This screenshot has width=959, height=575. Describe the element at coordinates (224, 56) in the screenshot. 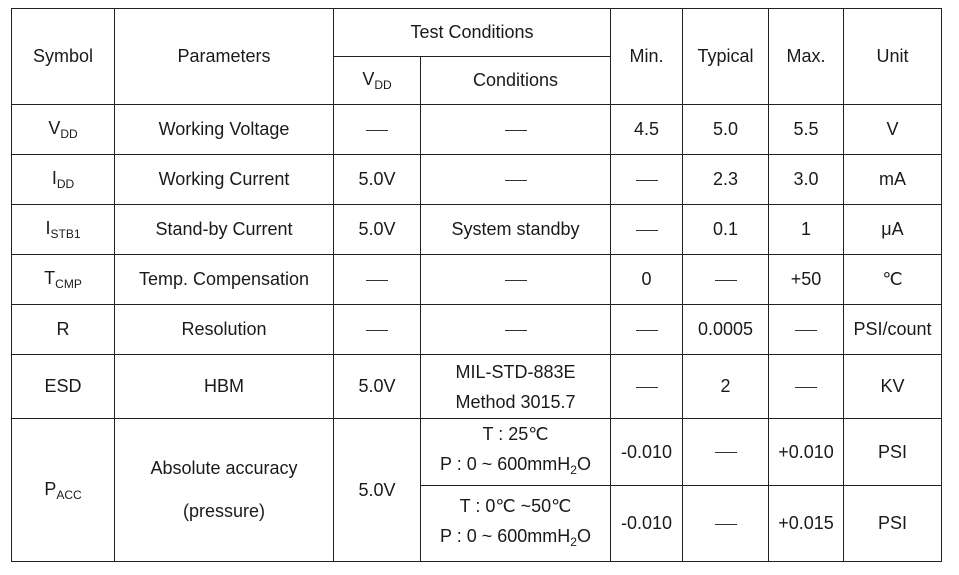

I see `header-parameters: Parameters` at that location.